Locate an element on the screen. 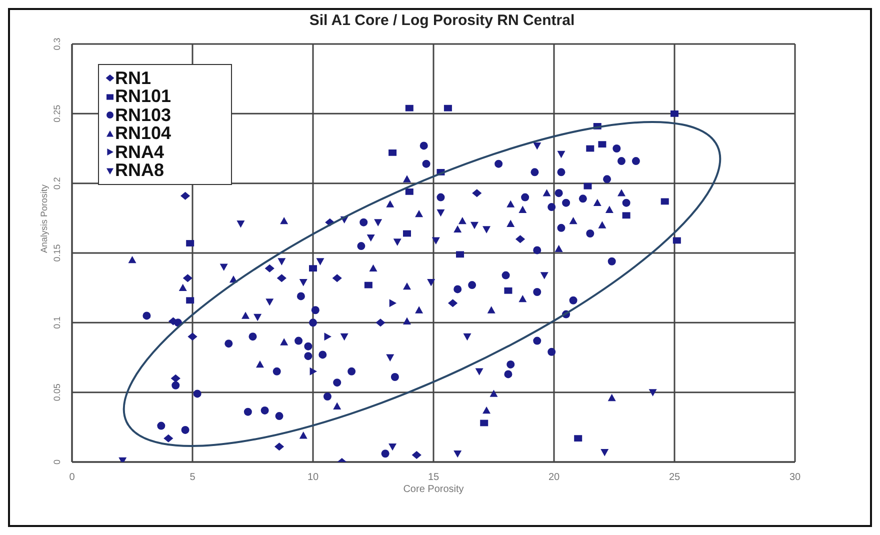  legend-label: RNA8 is located at coordinates (139, 170).